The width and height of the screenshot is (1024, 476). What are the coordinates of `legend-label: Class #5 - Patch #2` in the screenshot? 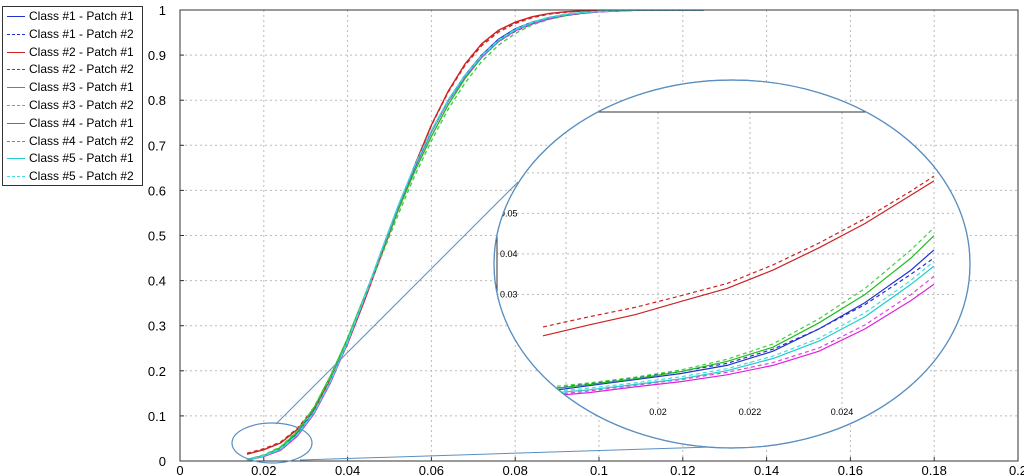 It's located at (81, 176).